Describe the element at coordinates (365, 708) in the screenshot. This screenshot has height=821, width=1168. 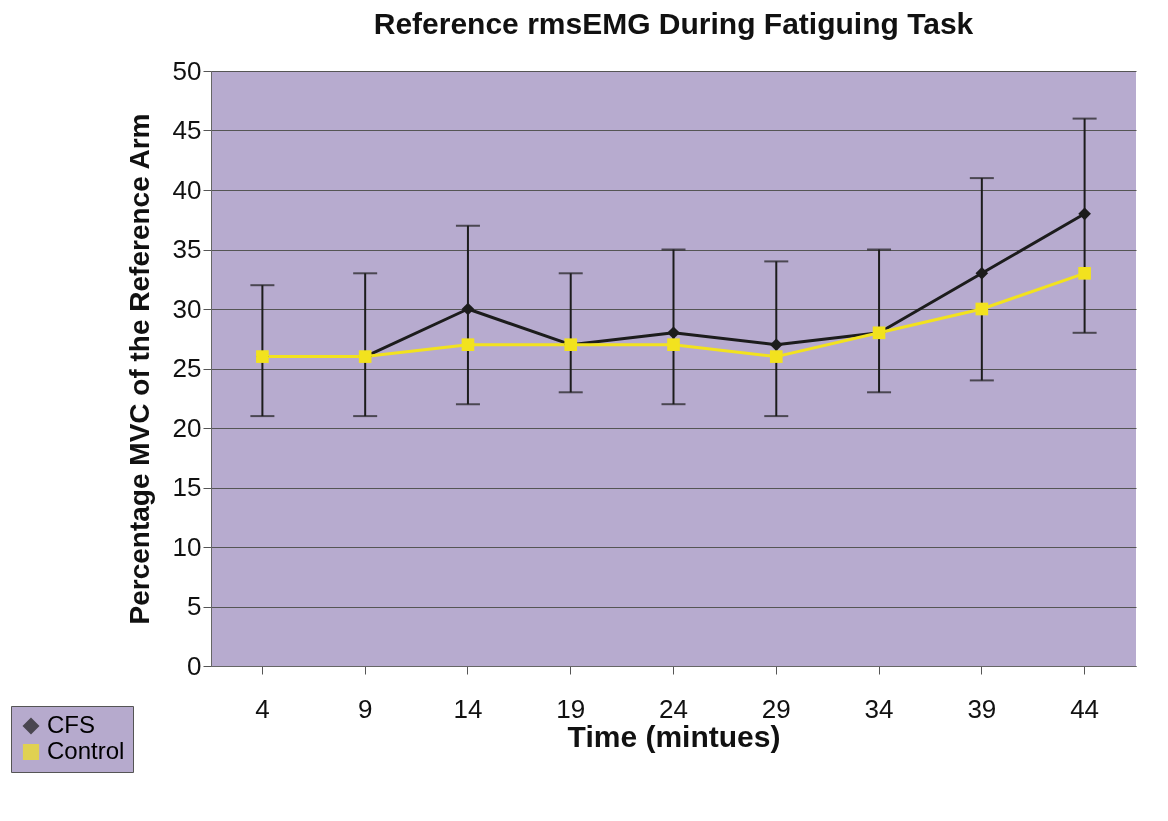
I see `x-tick-label: 9` at that location.